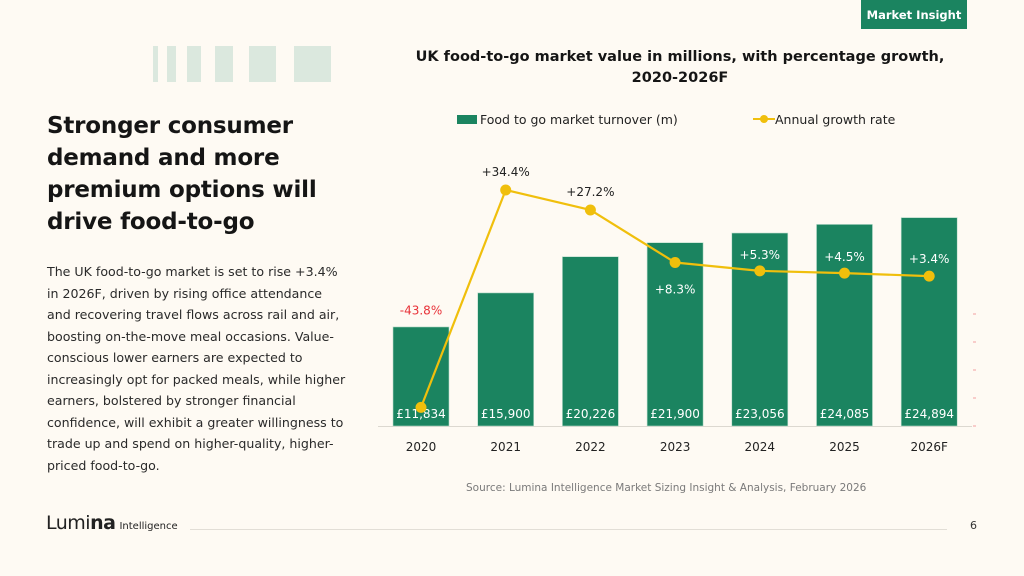  What do you see at coordinates (973, 525) in the screenshot?
I see `page-number: 6` at bounding box center [973, 525].